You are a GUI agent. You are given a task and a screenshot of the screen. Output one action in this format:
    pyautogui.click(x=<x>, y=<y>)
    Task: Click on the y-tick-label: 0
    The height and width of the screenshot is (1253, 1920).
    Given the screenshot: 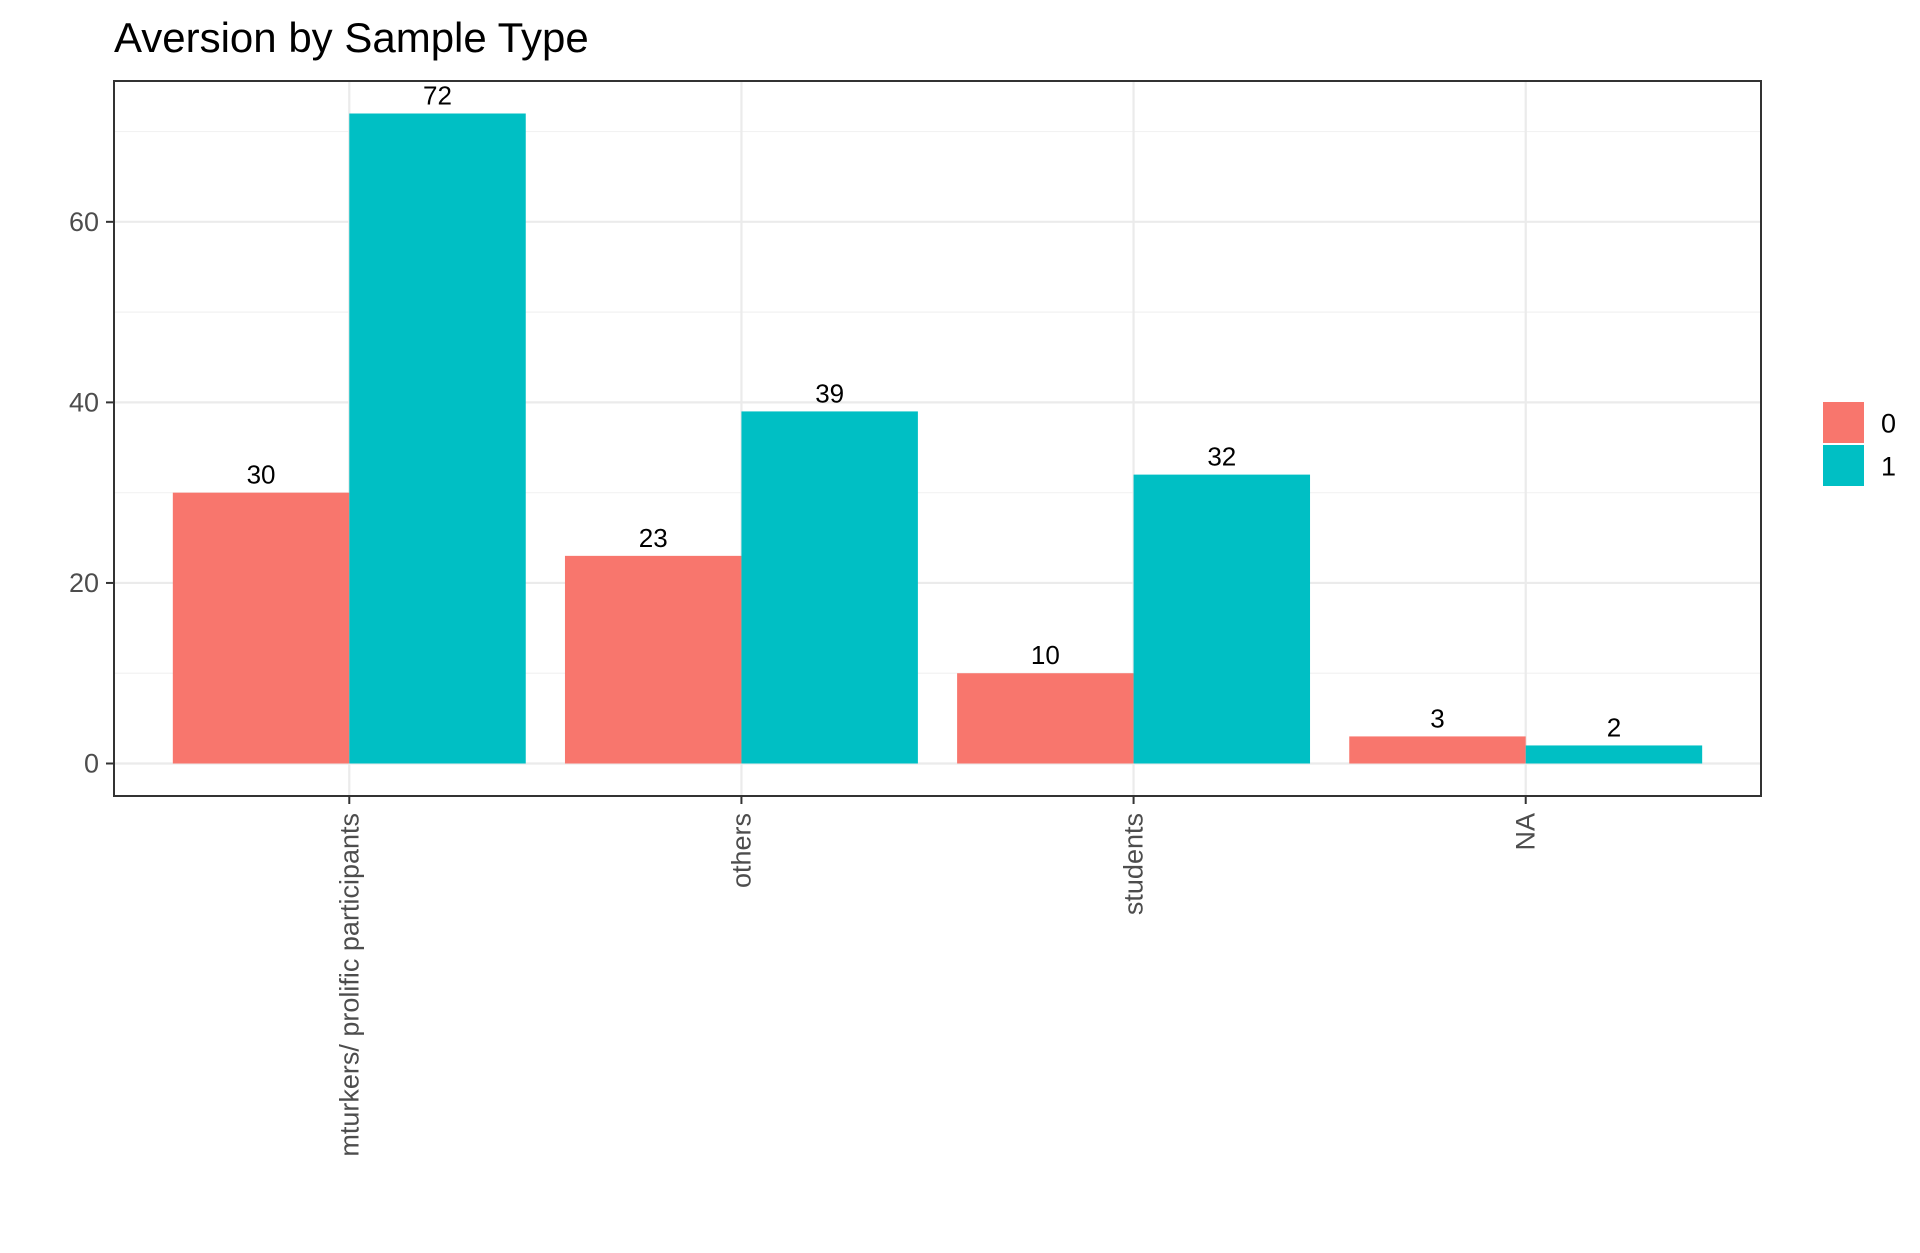 What is the action you would take?
    pyautogui.click(x=91, y=764)
    